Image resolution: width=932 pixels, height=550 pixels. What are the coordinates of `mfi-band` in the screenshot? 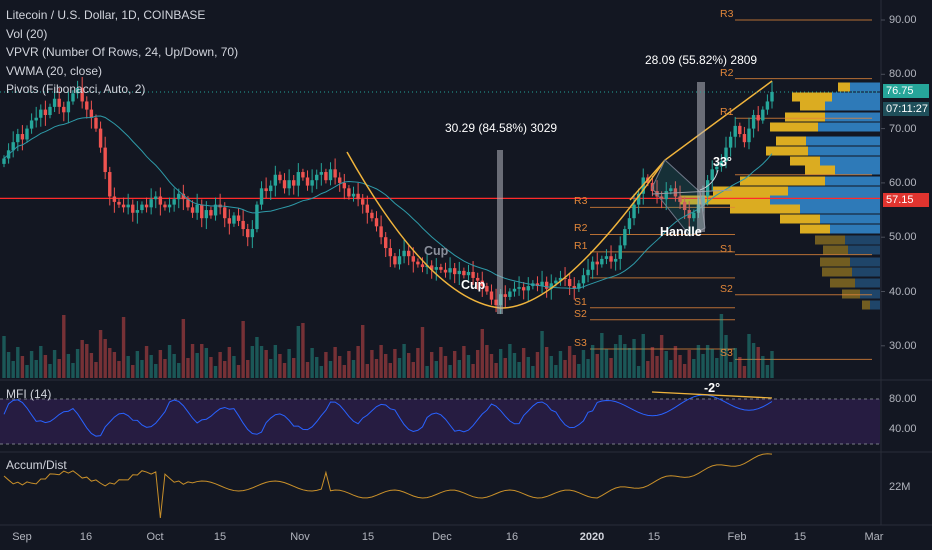 It's located at (440, 421).